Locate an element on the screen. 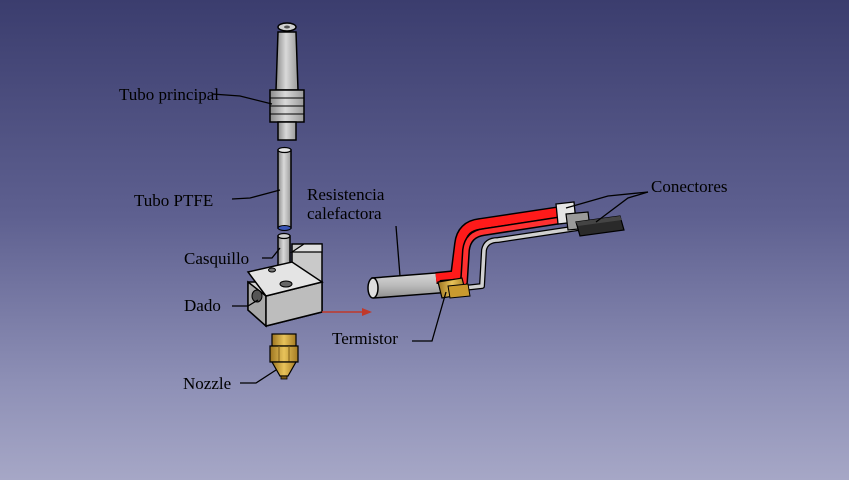 This screenshot has width=849, height=480. leader-termistor is located at coordinates (429, 316).